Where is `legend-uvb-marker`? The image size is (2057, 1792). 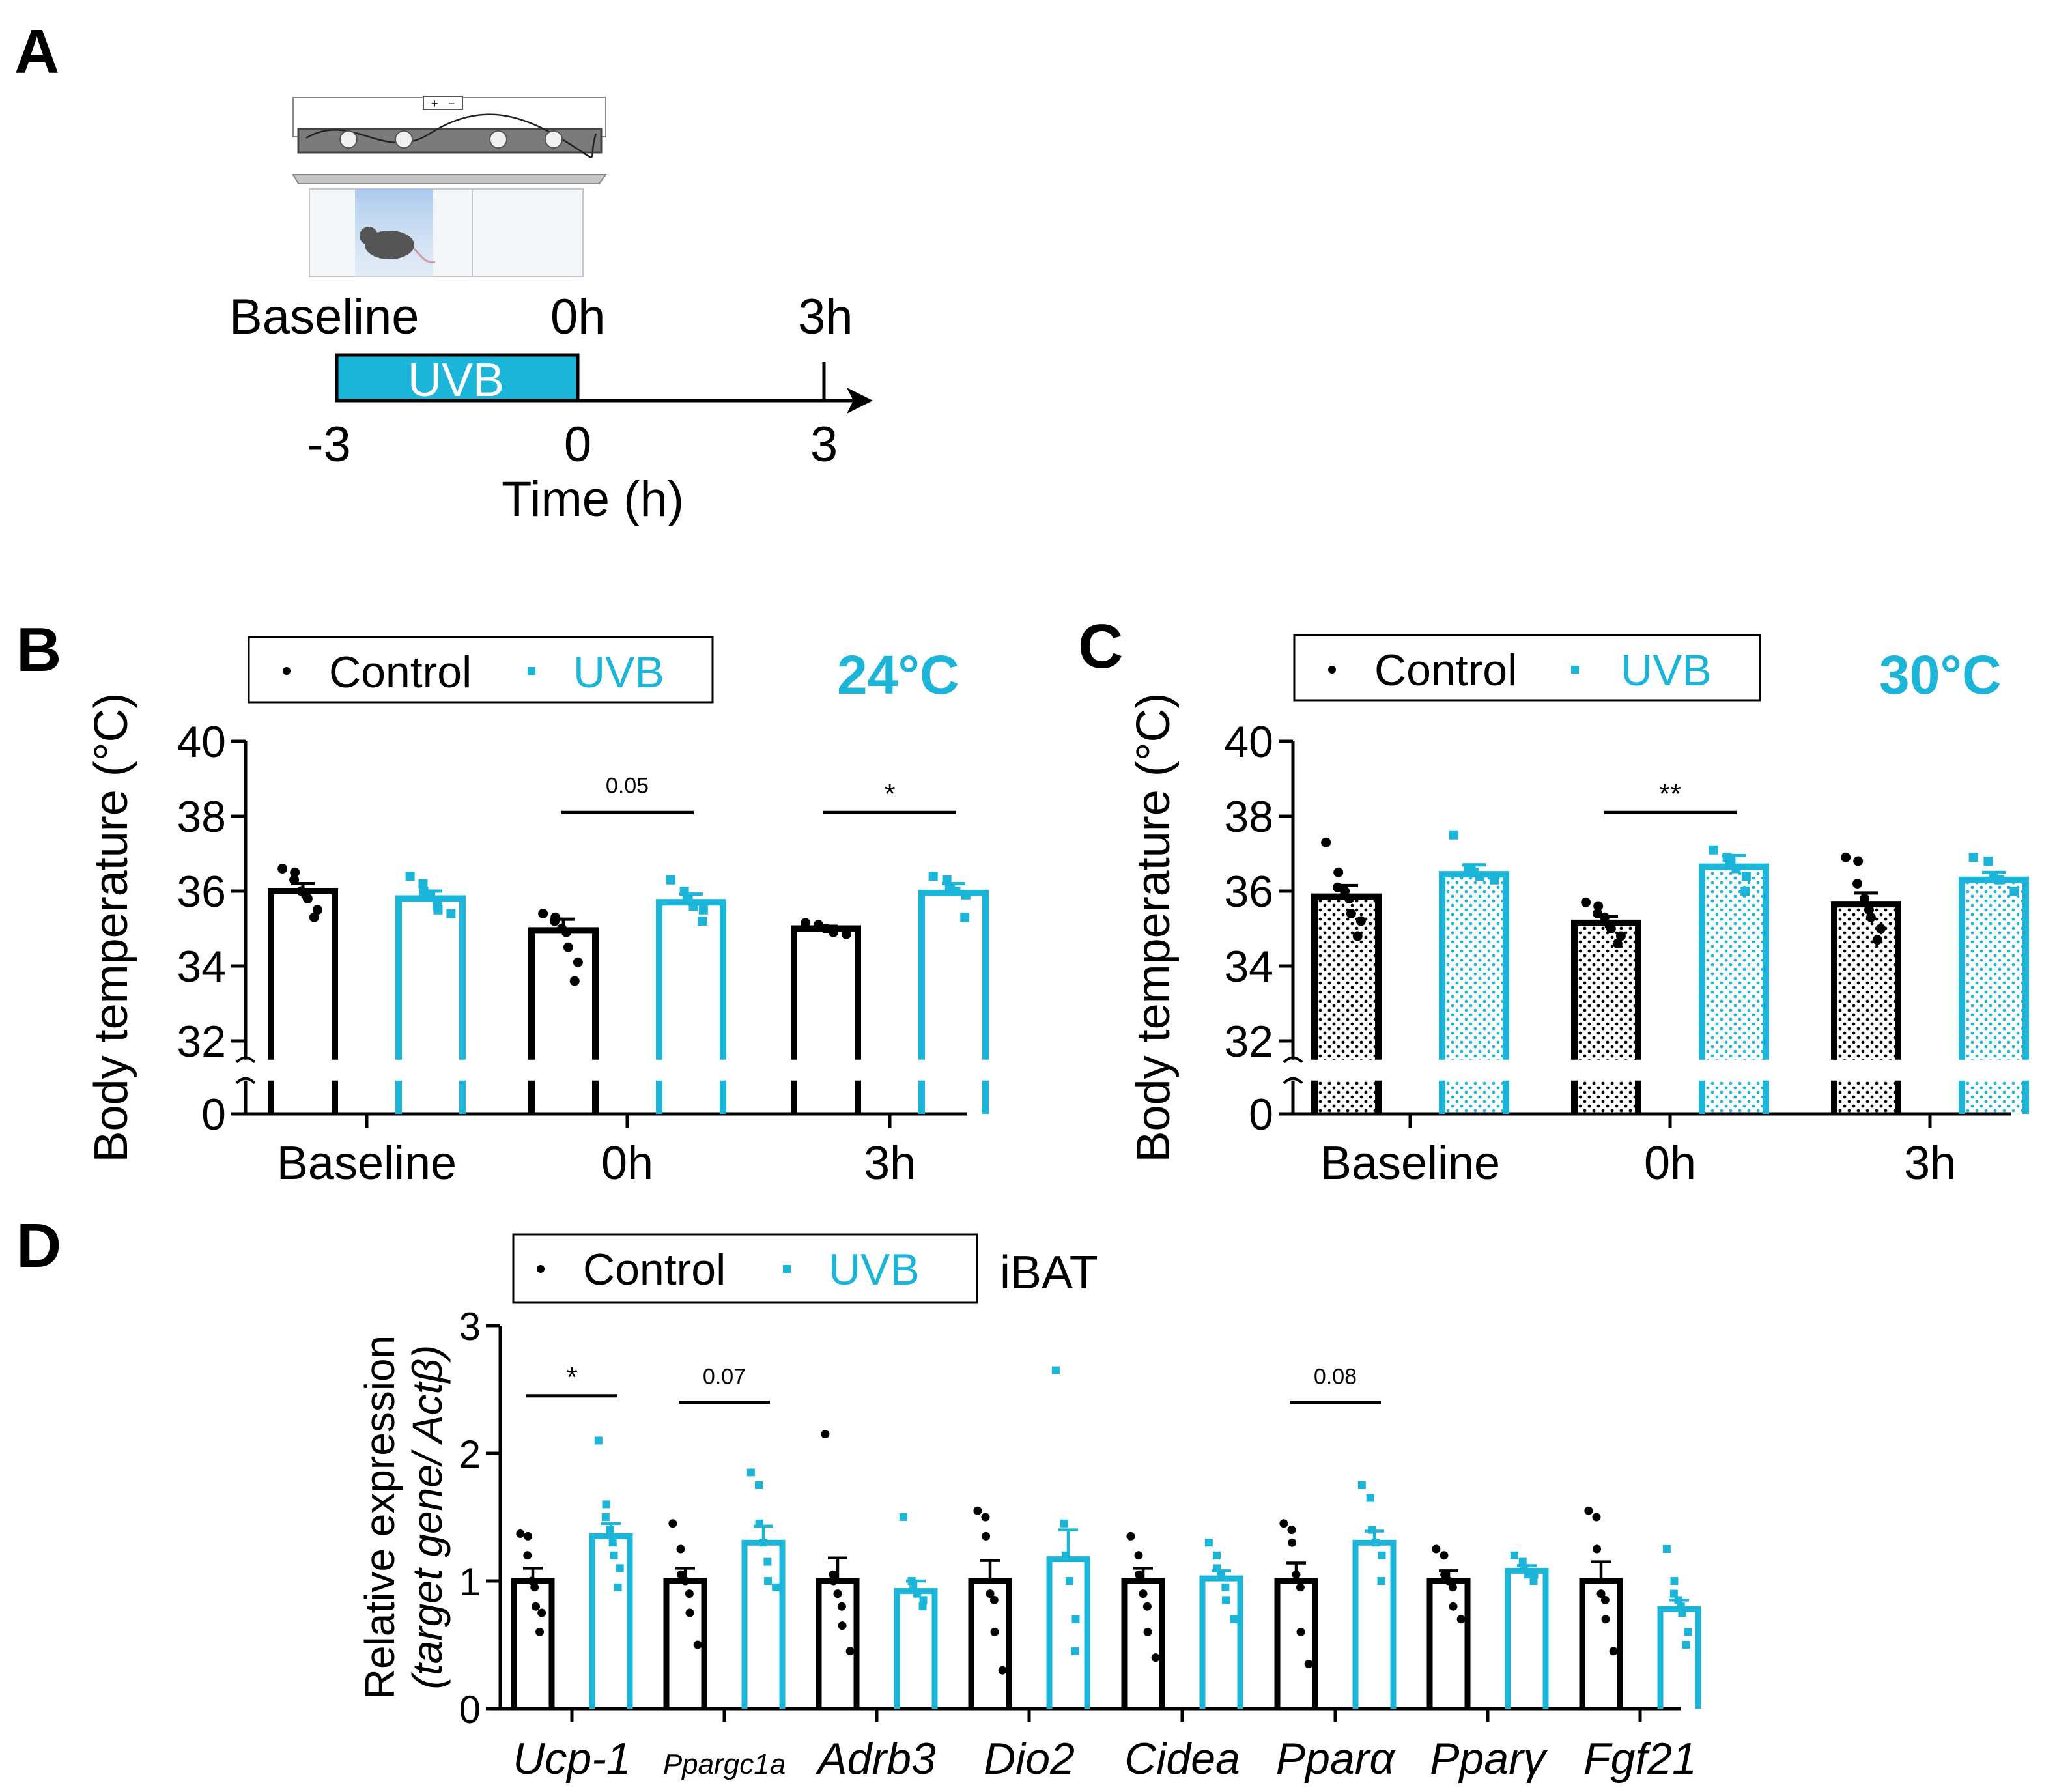
legend-uvb-marker is located at coordinates (787, 1269).